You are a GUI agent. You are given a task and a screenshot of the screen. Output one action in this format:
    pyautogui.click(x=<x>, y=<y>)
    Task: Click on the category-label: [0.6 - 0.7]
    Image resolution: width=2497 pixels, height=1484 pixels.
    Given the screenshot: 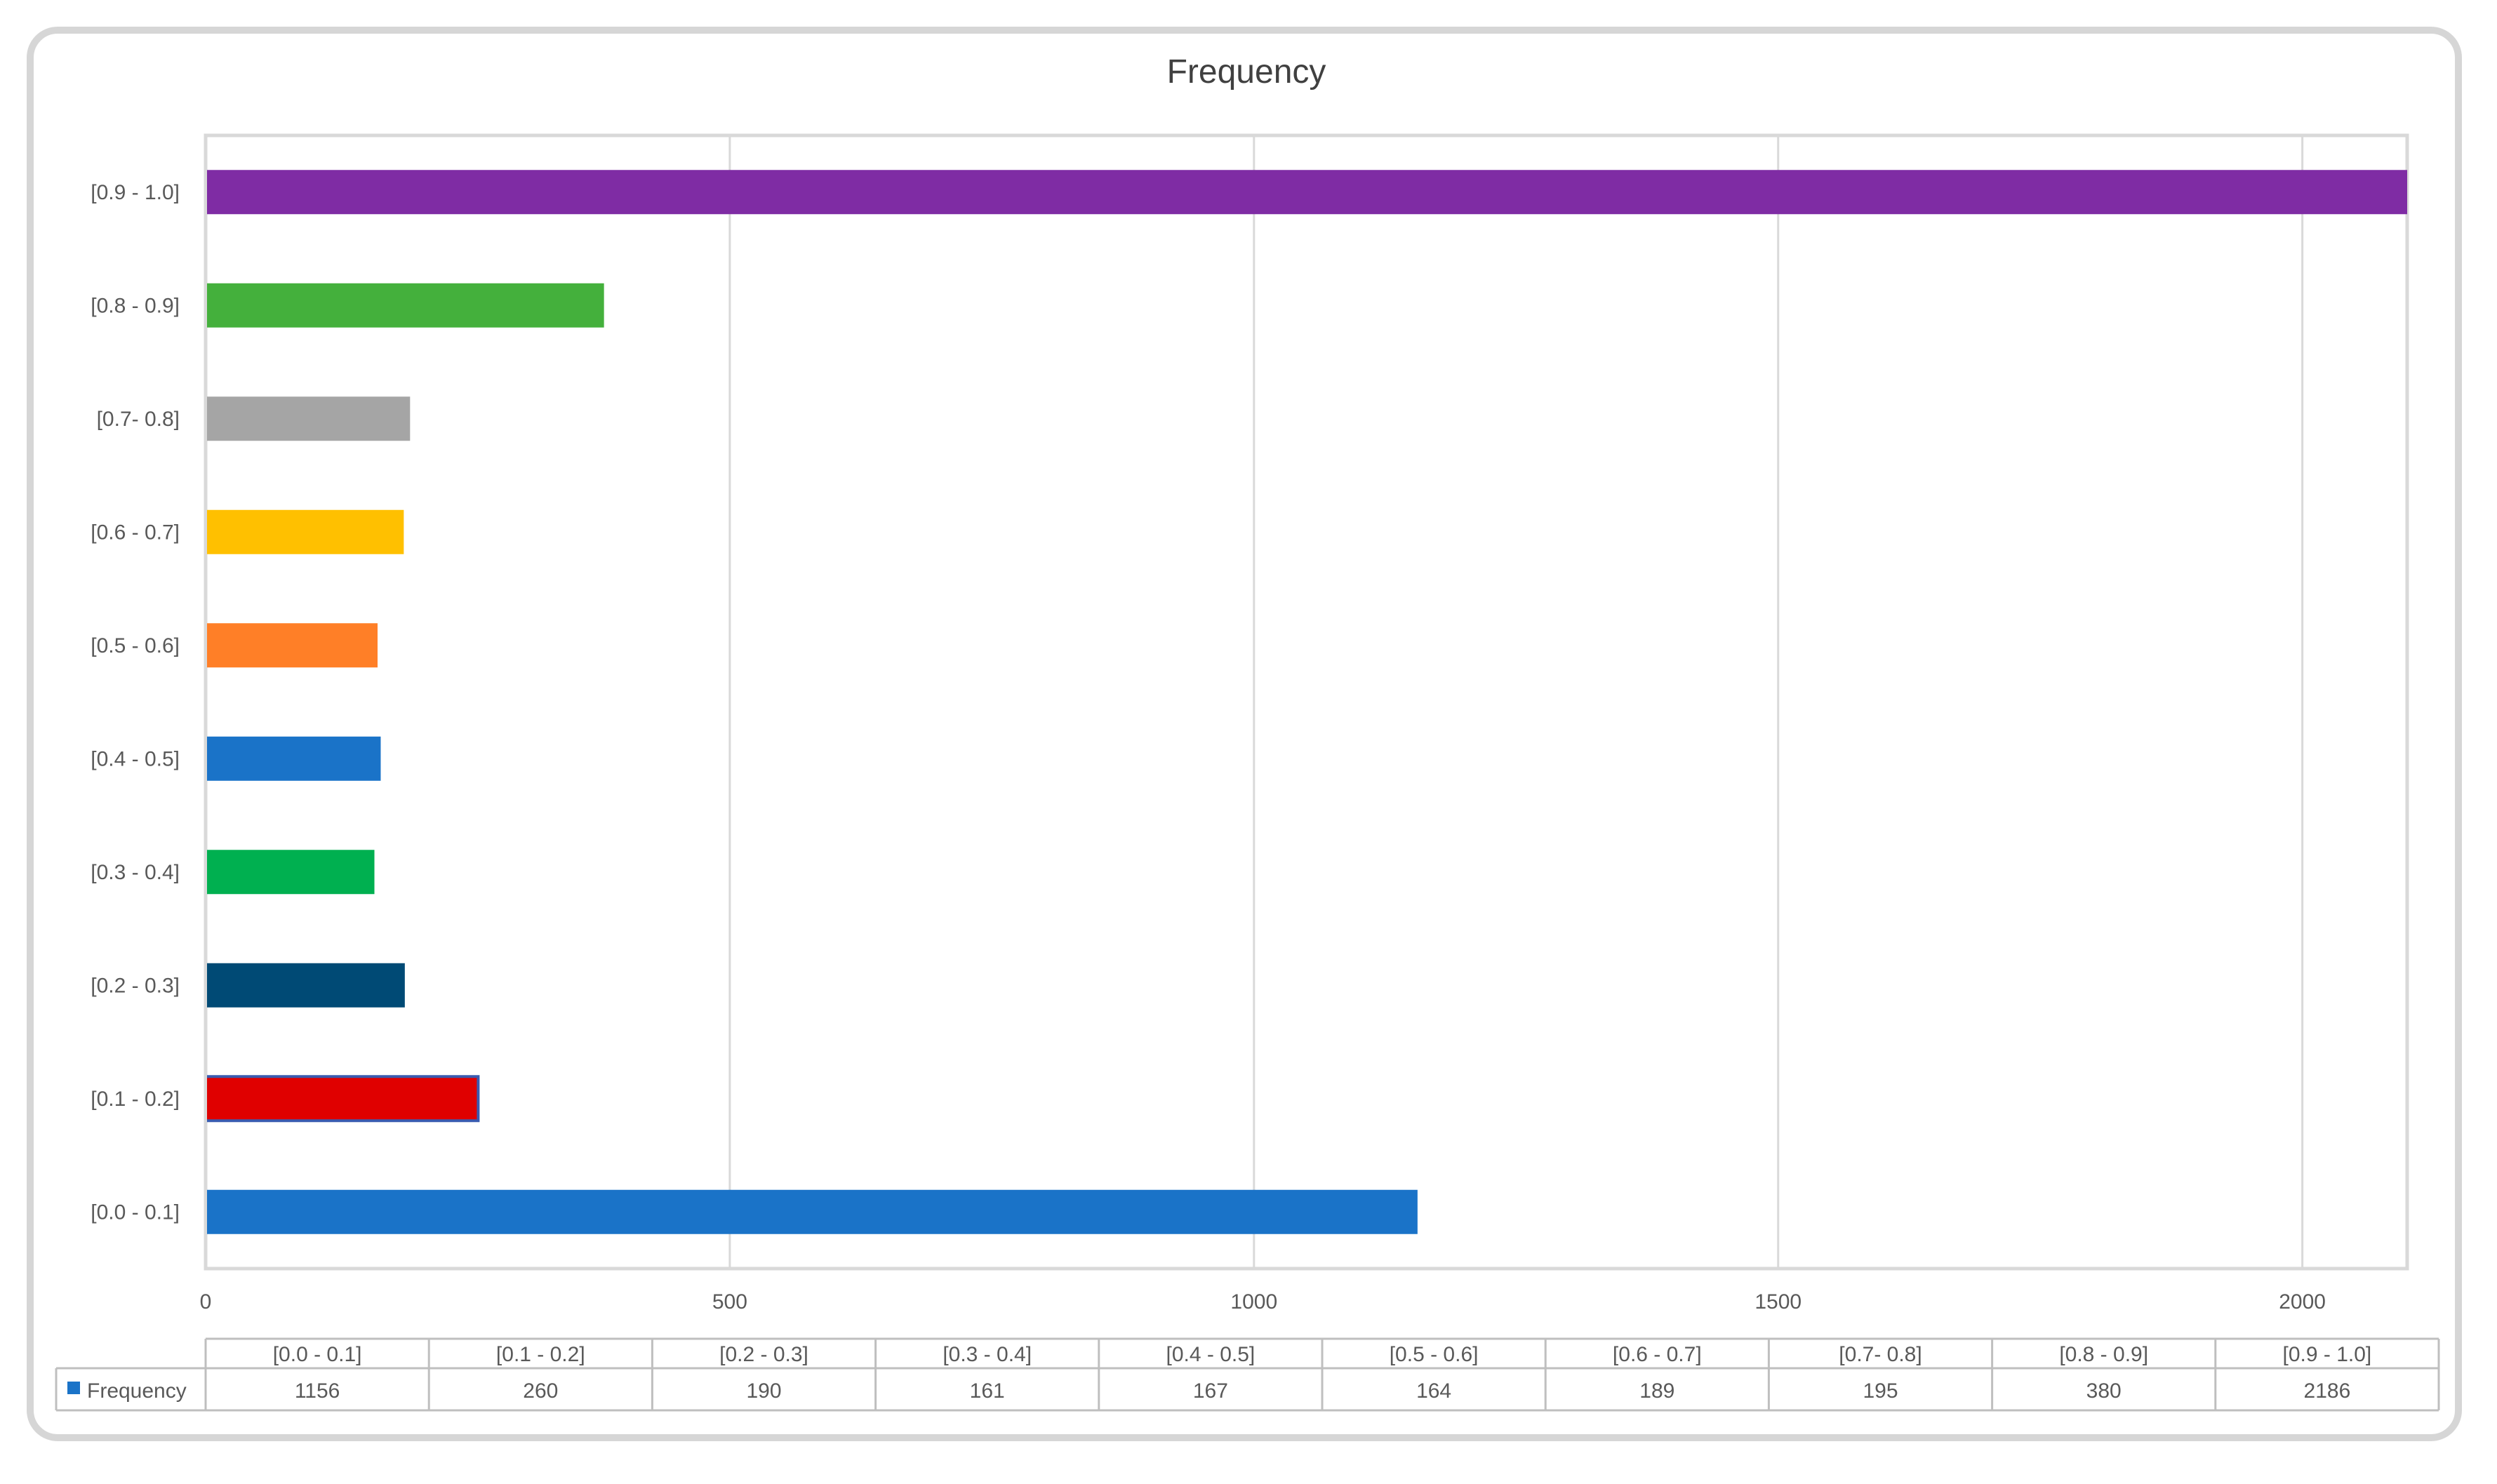 What is the action you would take?
    pyautogui.click(x=135, y=532)
    